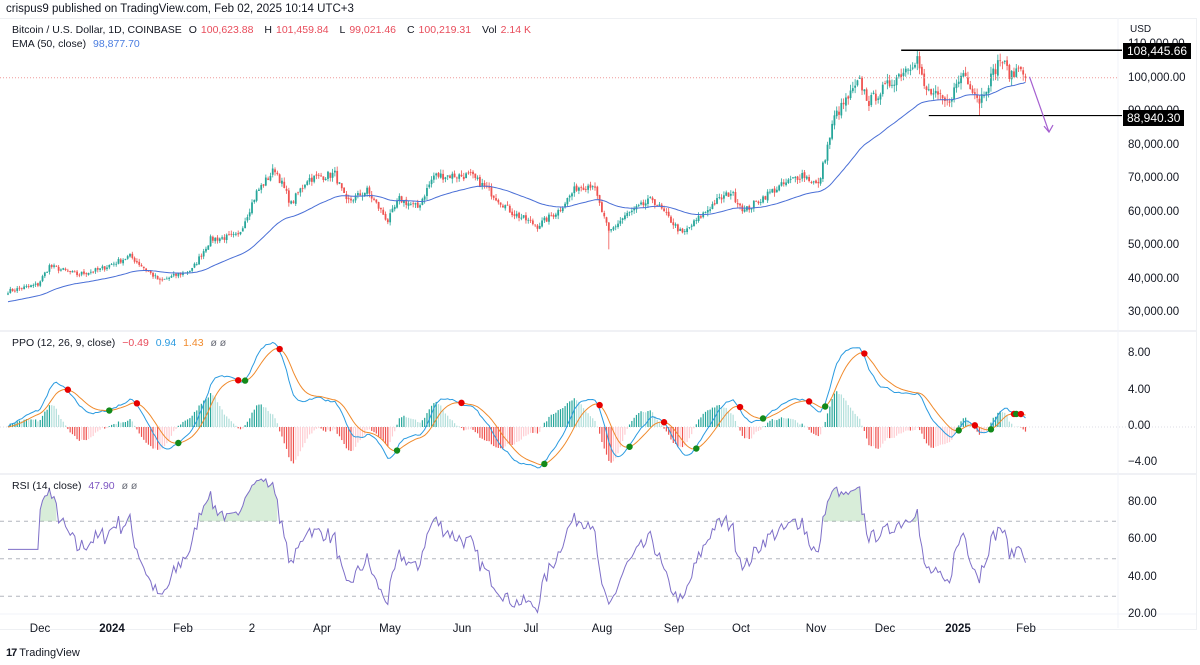  What do you see at coordinates (342, 30) in the screenshot?
I see `low-label: L` at bounding box center [342, 30].